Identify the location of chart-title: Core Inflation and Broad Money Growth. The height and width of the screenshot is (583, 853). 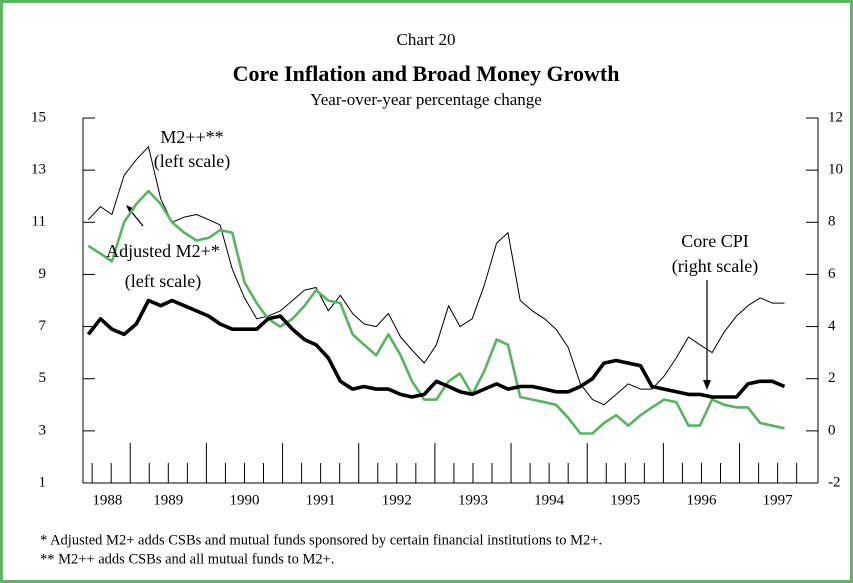
(426, 73).